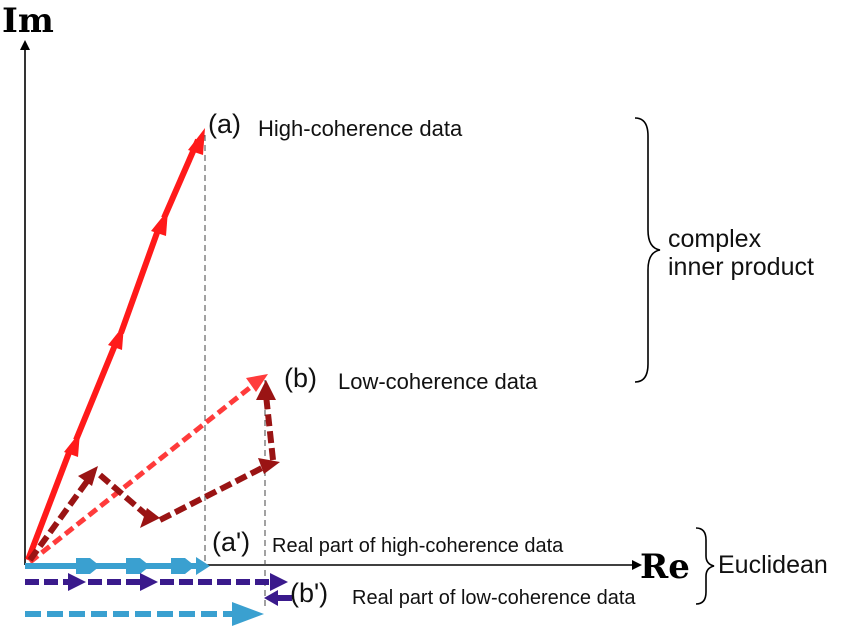  What do you see at coordinates (231, 542) in the screenshot?
I see `label-a-prime: (a')` at bounding box center [231, 542].